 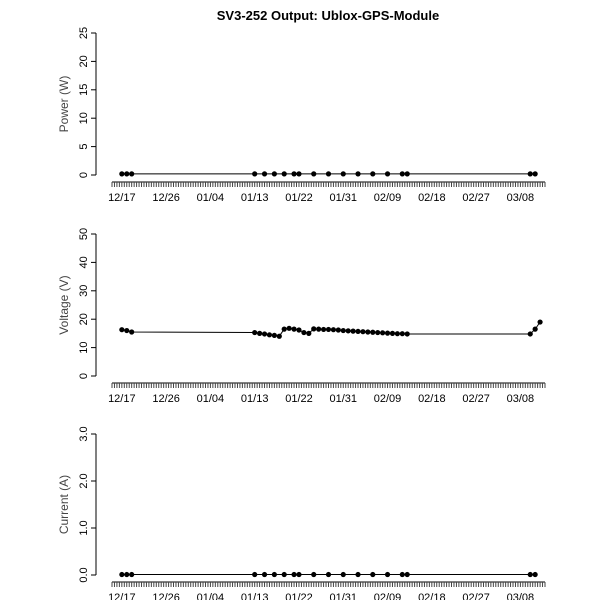 I want to click on y-axis-label: Power (W), so click(x=64, y=104).